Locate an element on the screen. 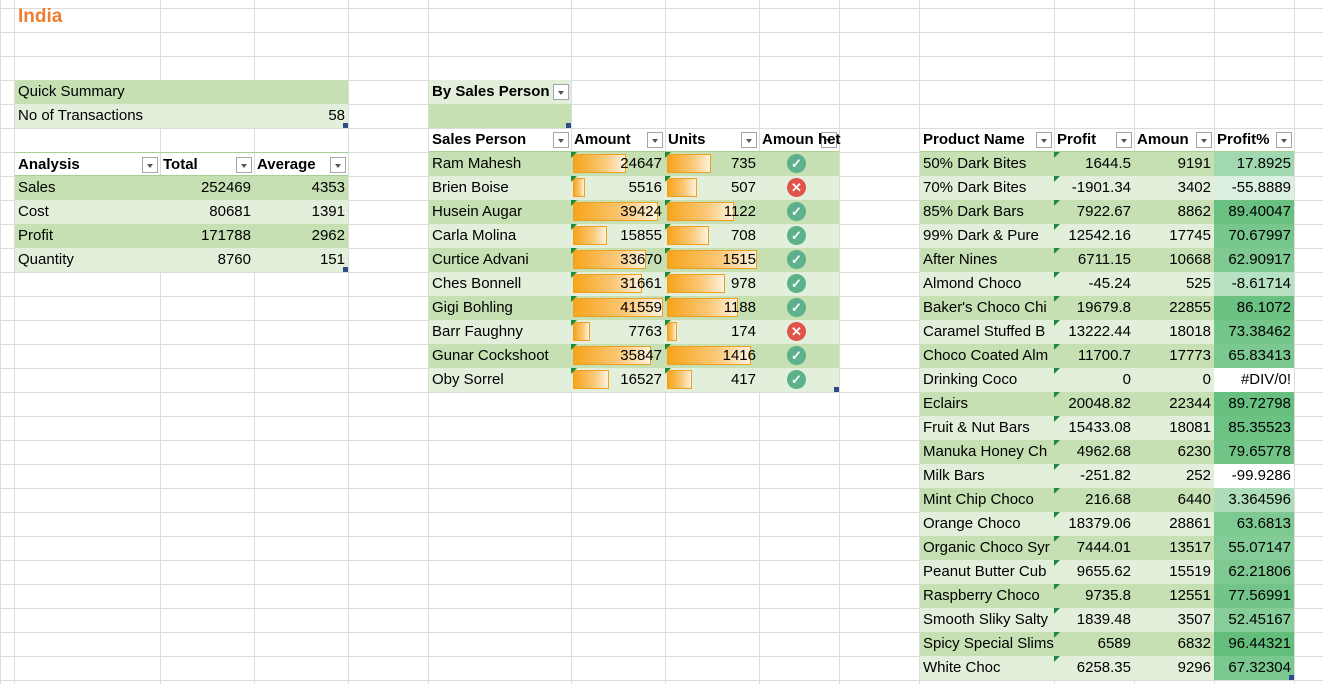 The width and height of the screenshot is (1323, 684). product-name: 70% Dark Bites is located at coordinates (987, 188).